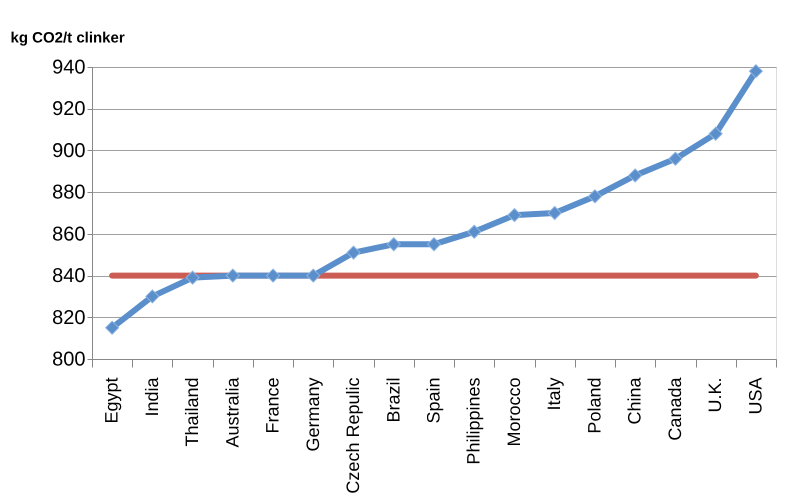 The height and width of the screenshot is (502, 787). What do you see at coordinates (232, 412) in the screenshot?
I see `x-tick-label: Australia` at bounding box center [232, 412].